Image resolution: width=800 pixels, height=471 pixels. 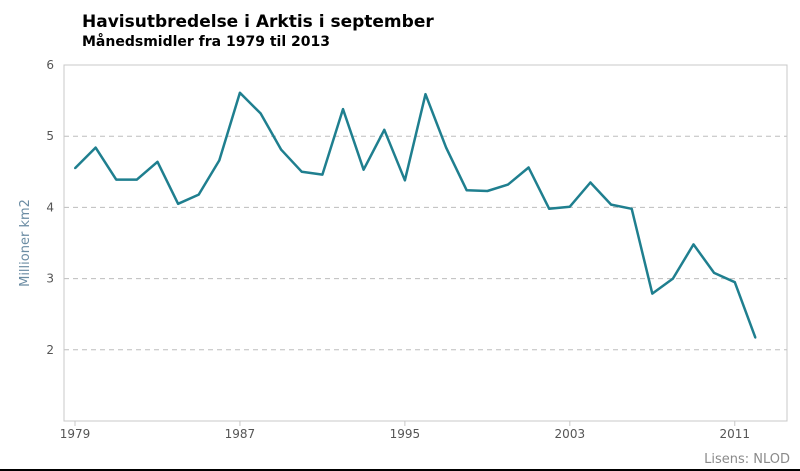 What do you see at coordinates (50, 65) in the screenshot?
I see `y-tick-label: 6` at bounding box center [50, 65].